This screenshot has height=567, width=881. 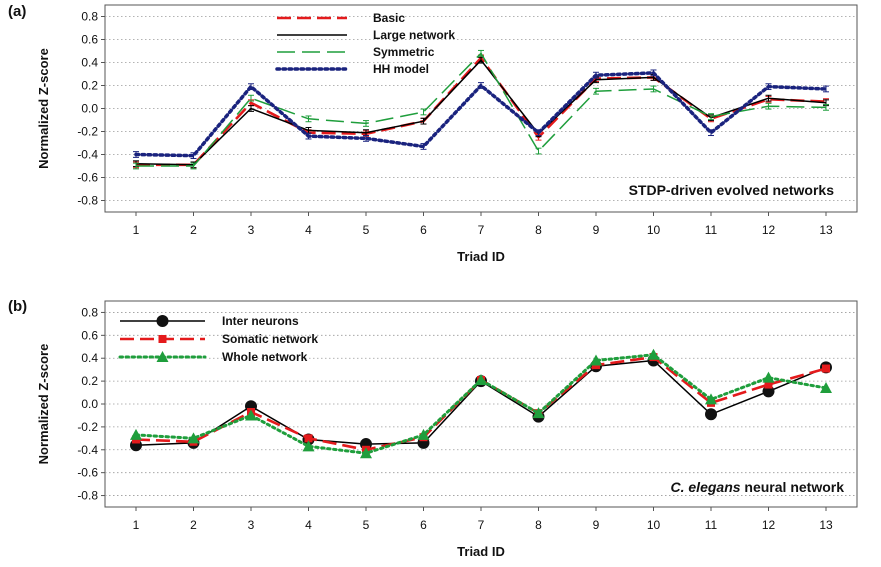 I want to click on panel-annotation: STDP-driven evolved networks, so click(x=732, y=190).